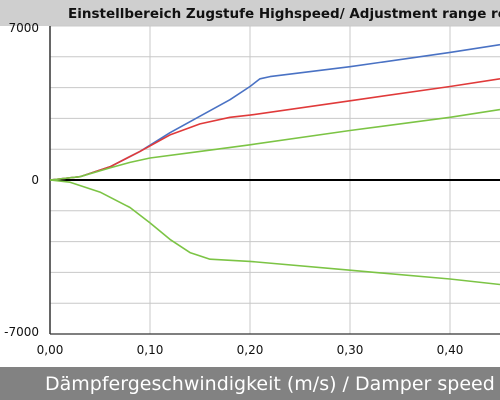  I want to click on y-tick-label: -7000, so click(21, 332).